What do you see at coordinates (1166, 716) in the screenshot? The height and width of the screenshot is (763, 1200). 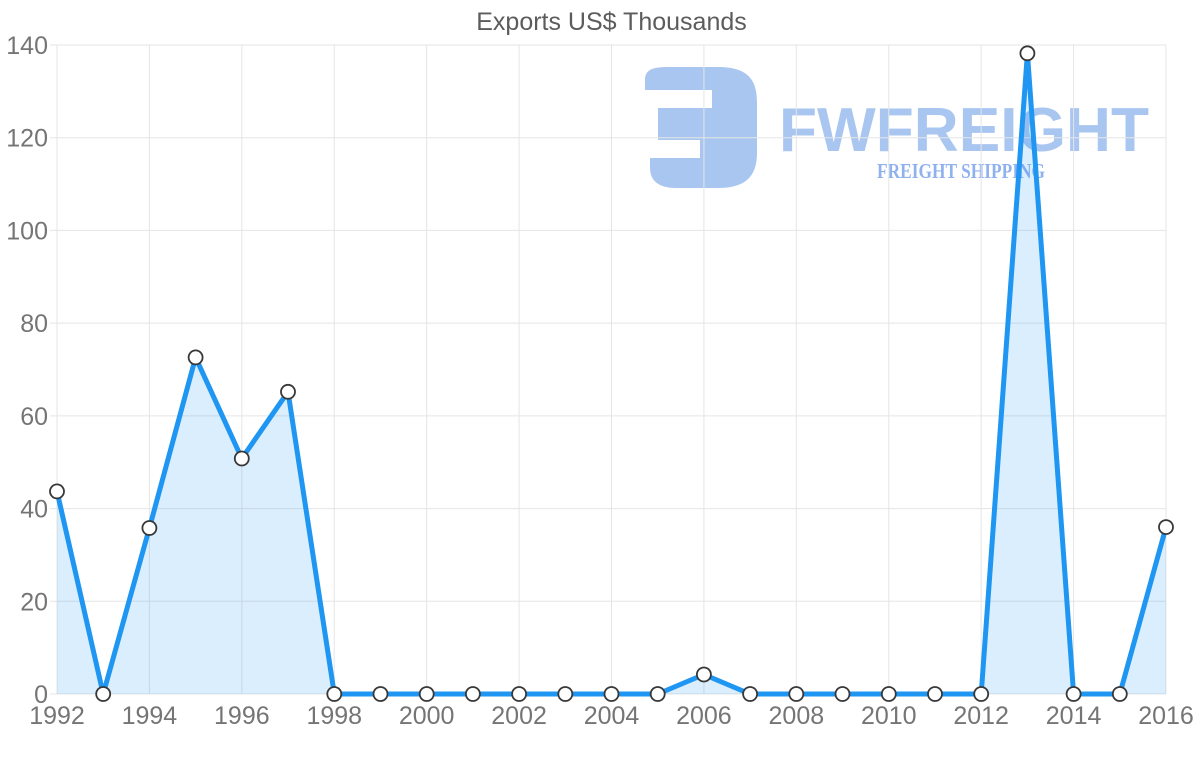 I see `x-axis-tick-label: 2016` at bounding box center [1166, 716].